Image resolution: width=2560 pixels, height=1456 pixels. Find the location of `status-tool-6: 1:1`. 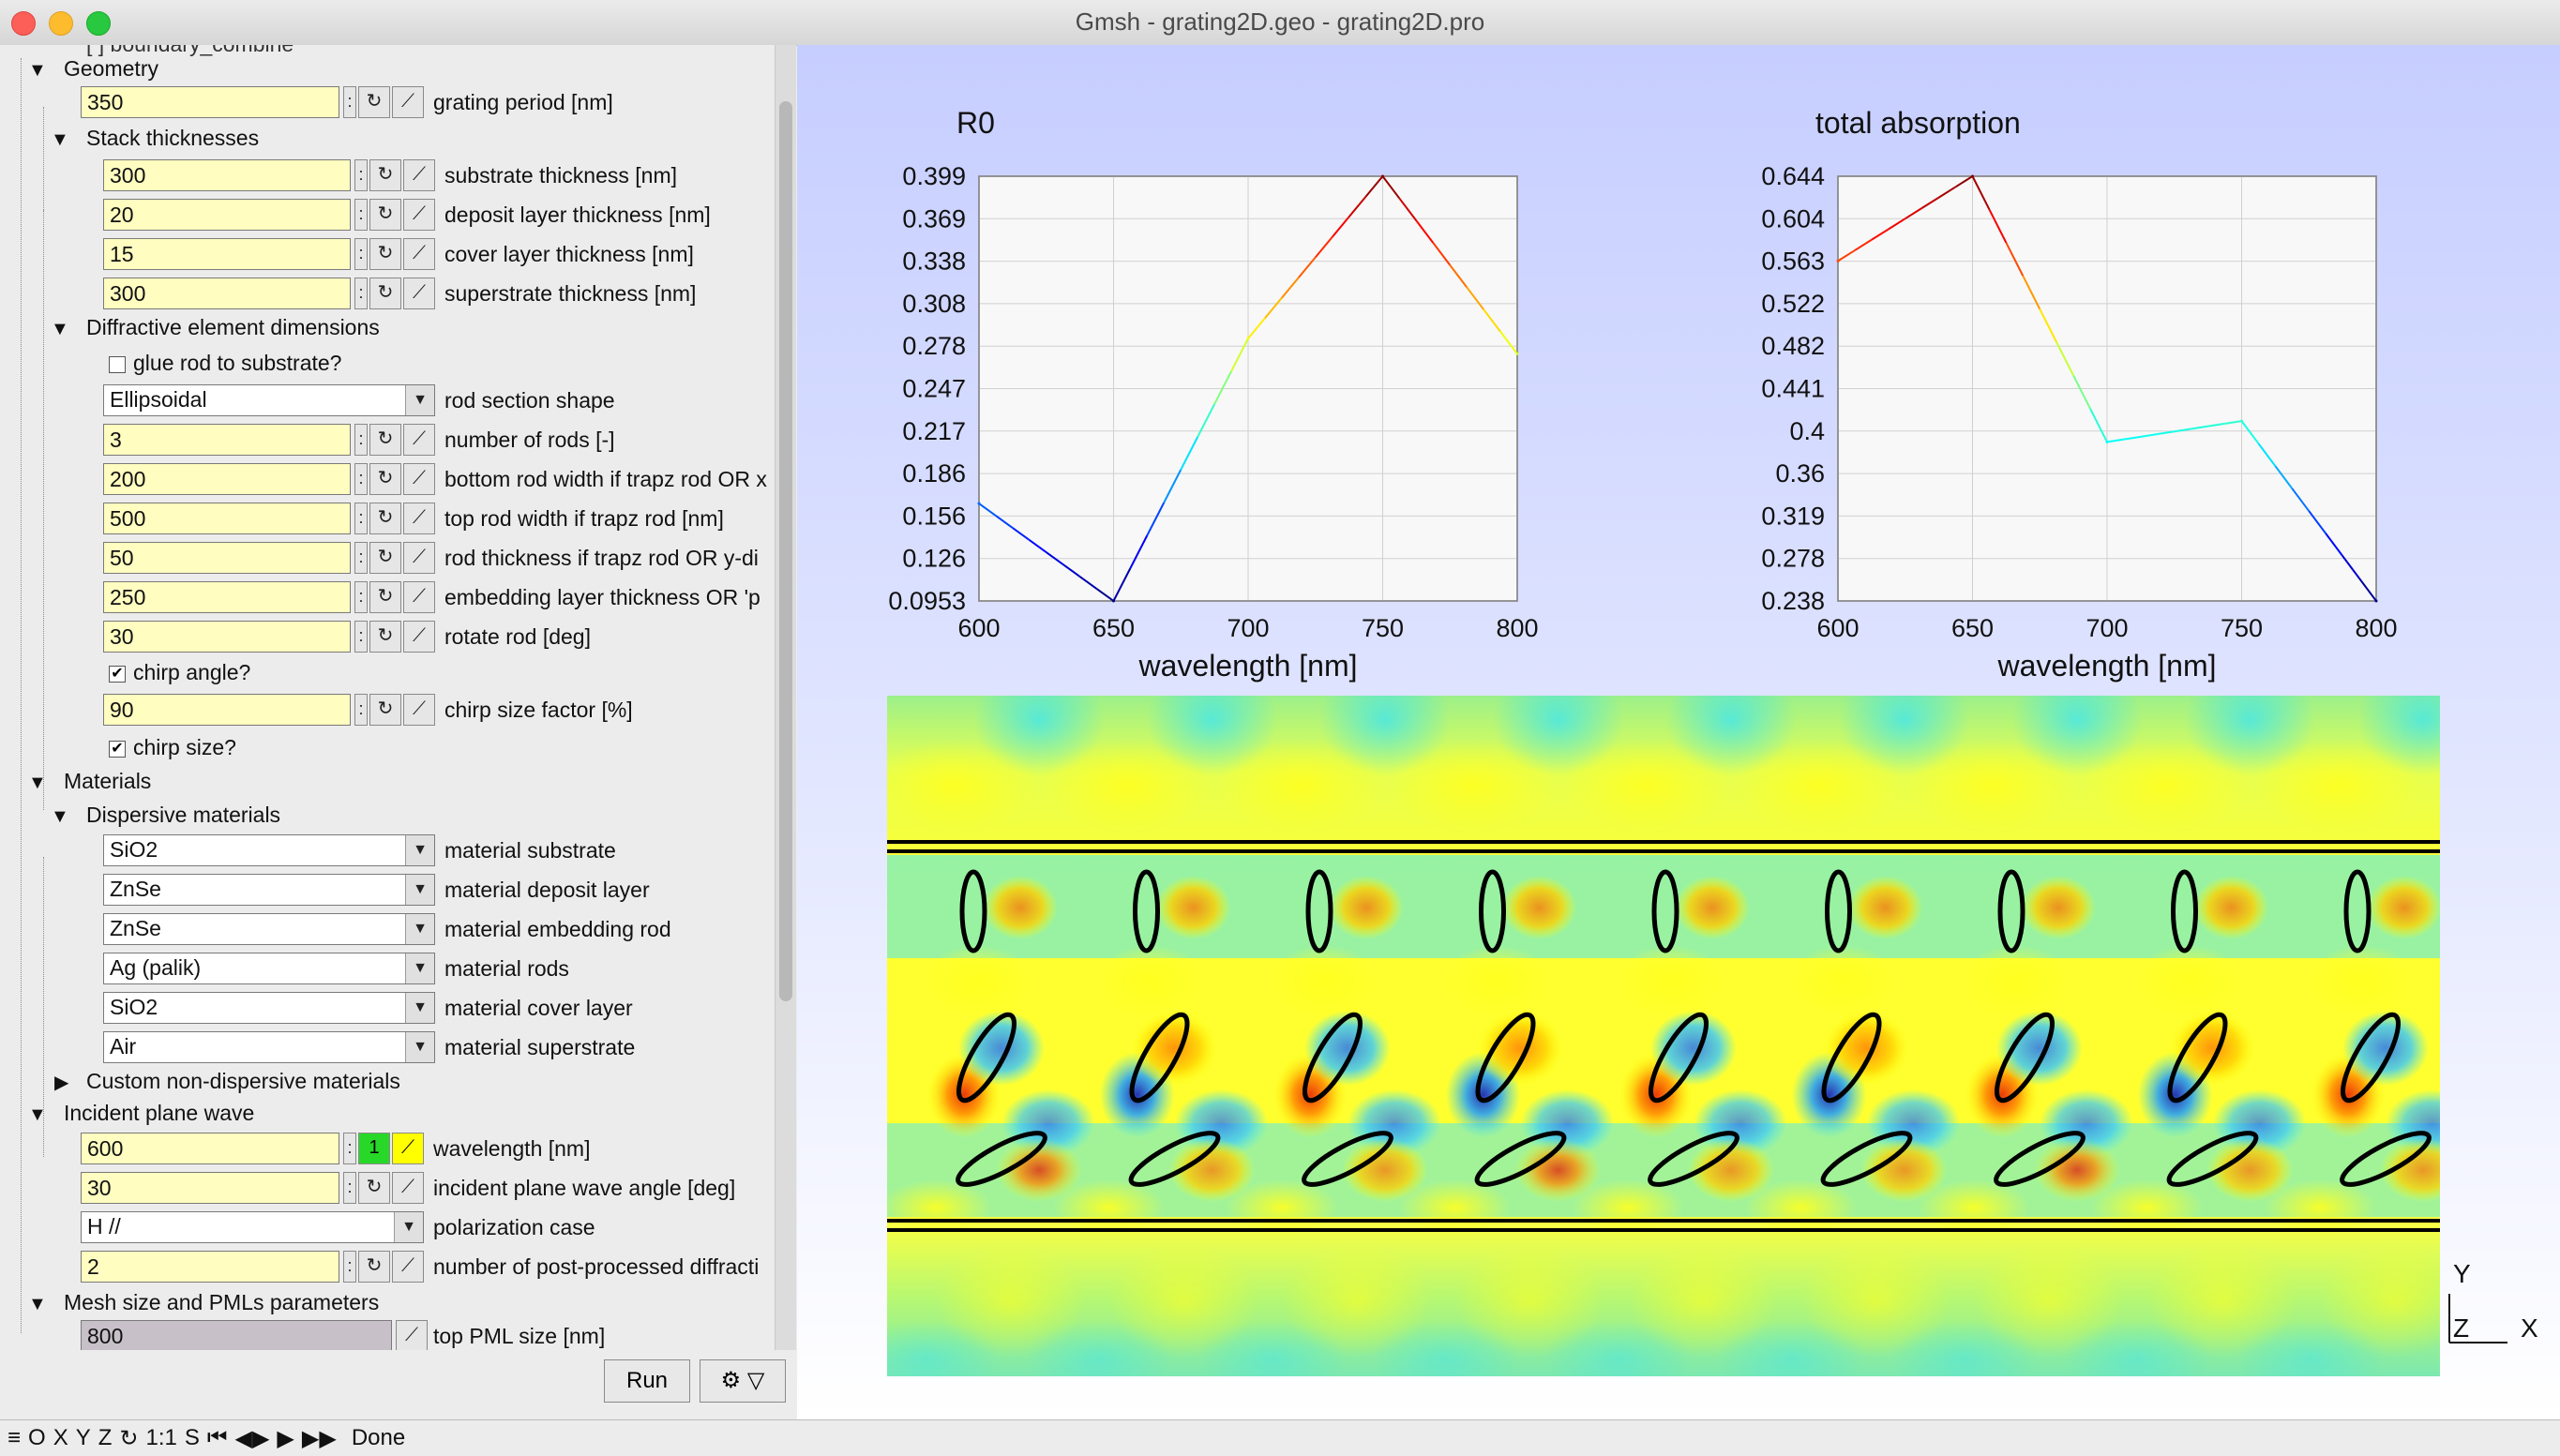

status-tool-6: 1:1 is located at coordinates (161, 1437).